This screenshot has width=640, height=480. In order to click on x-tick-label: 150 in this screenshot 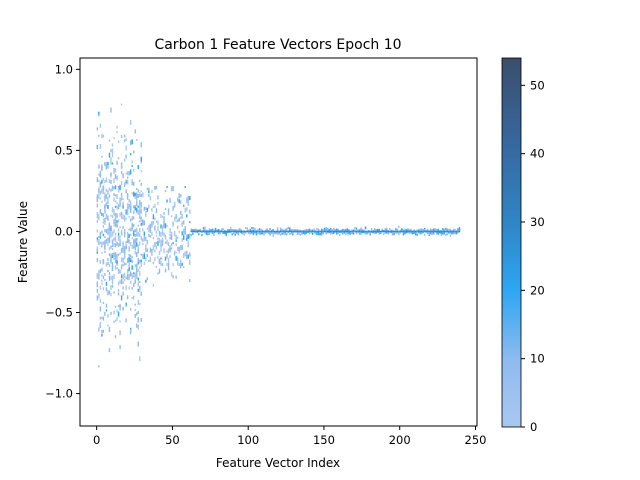, I will do `click(324, 440)`.